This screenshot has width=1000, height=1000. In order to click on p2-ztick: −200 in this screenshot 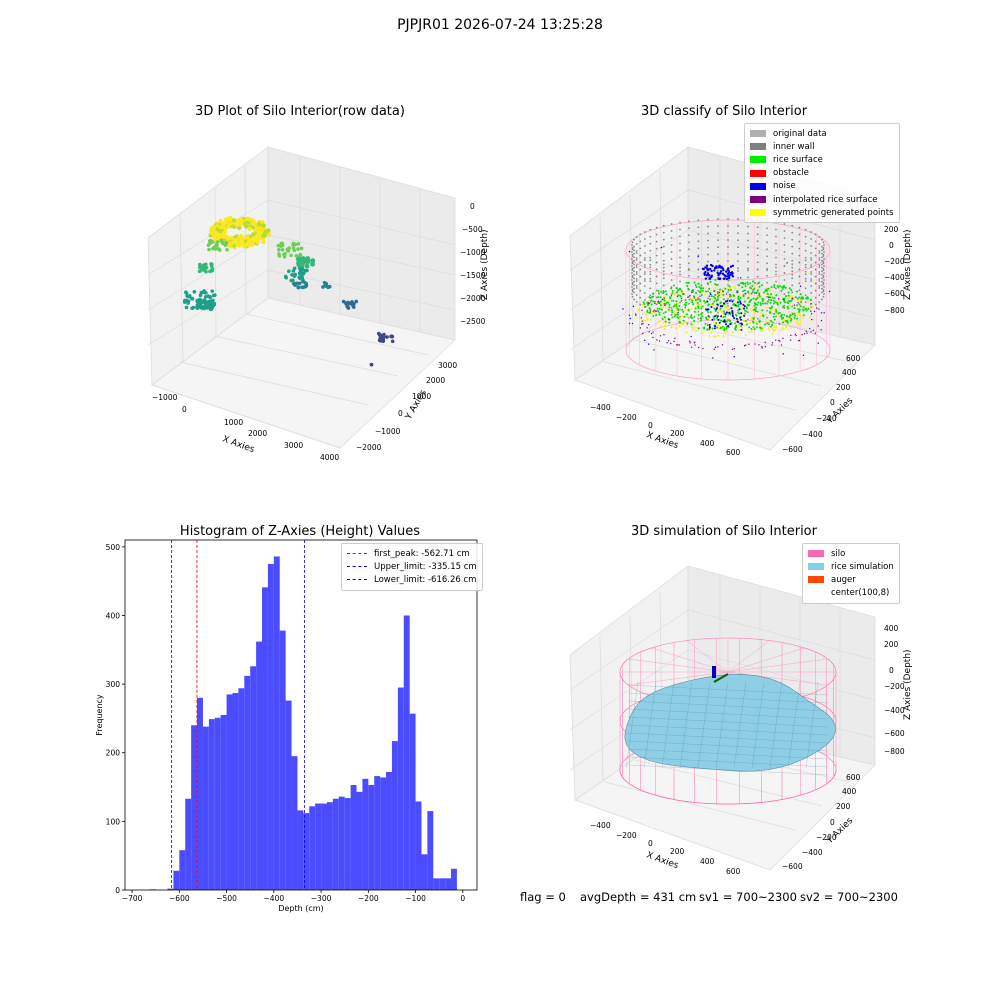, I will do `click(894, 261)`.